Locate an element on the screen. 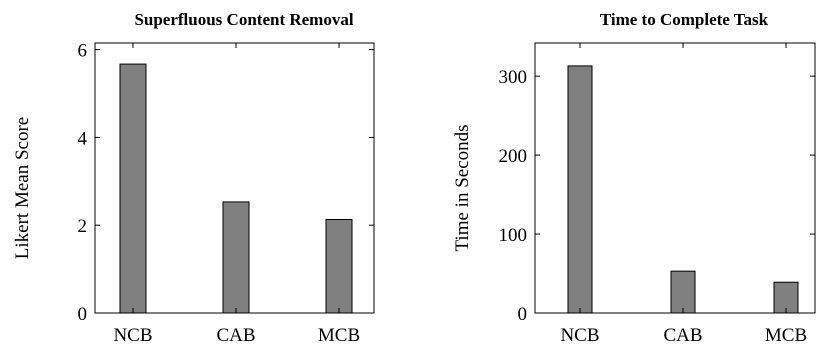 The width and height of the screenshot is (819, 356). y-tick-label: 4 is located at coordinates (83, 138).